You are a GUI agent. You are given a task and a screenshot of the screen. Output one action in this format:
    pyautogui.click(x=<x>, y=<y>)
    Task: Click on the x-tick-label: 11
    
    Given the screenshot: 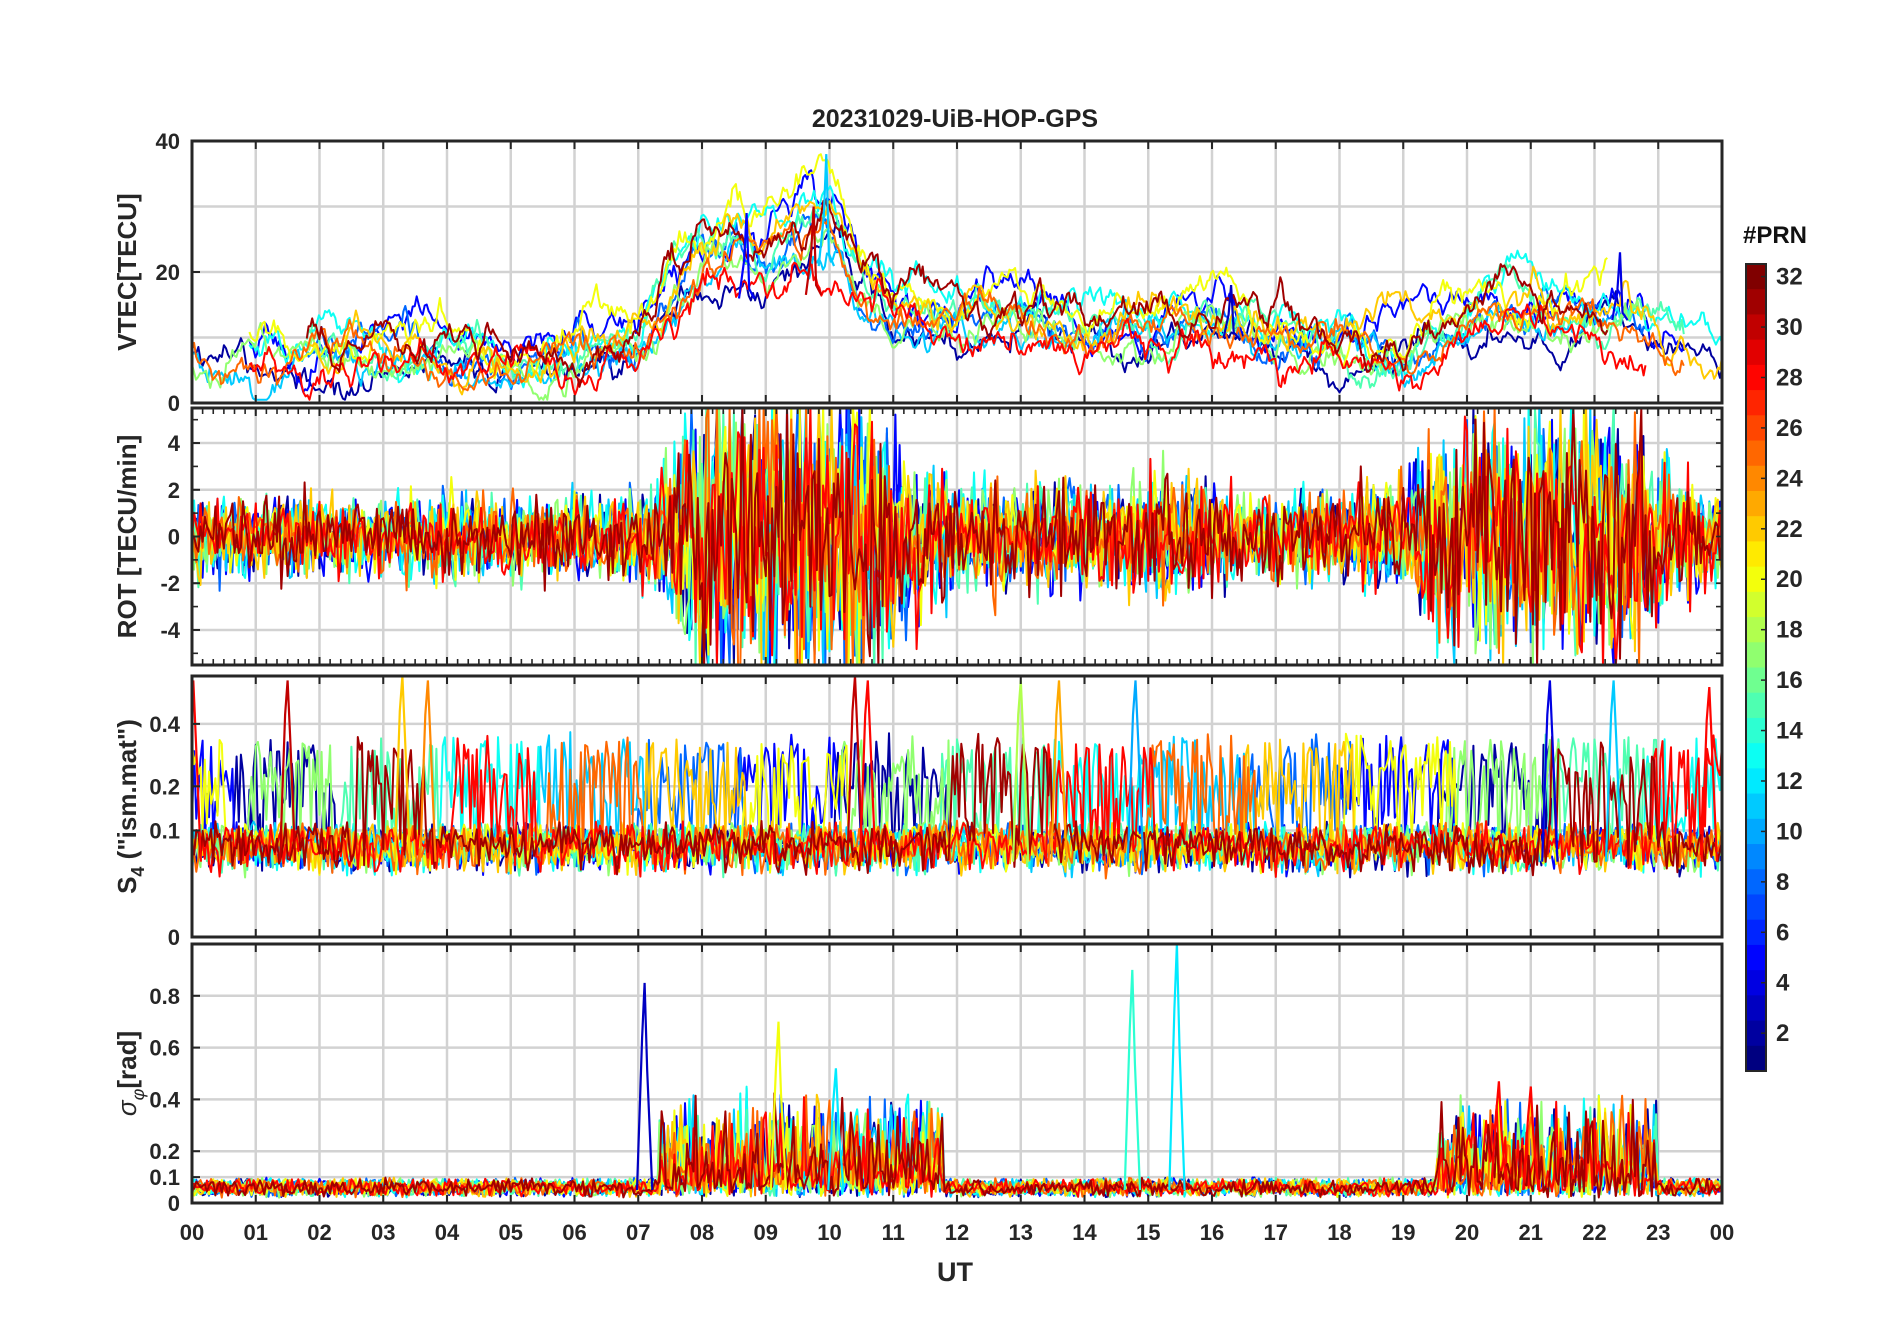 What is the action you would take?
    pyautogui.click(x=893, y=1232)
    